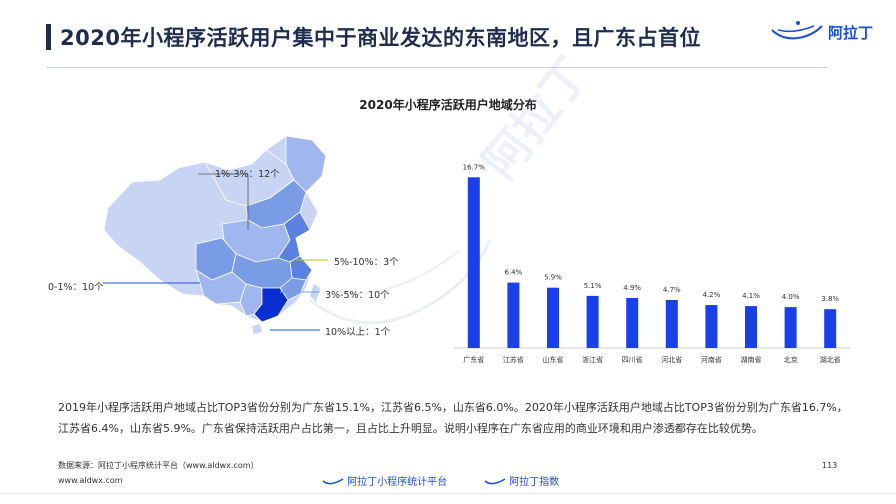 The height and width of the screenshot is (504, 896). I want to click on x-tick-label-7: 湖南省, so click(751, 359).